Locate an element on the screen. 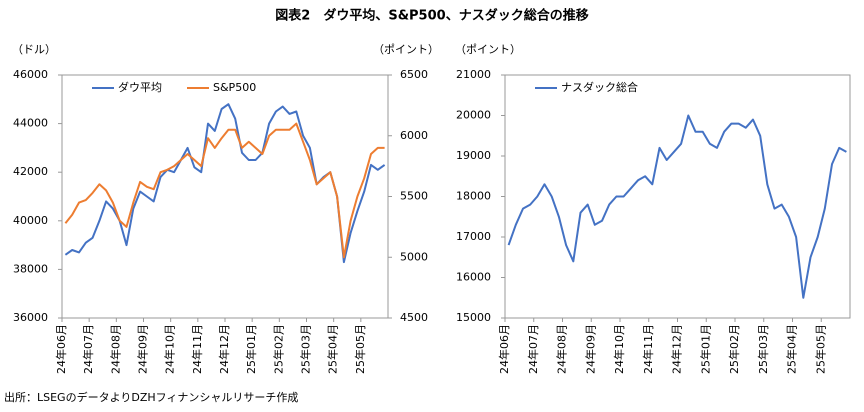 This screenshot has height=412, width=864. legend-label: S&P500 is located at coordinates (234, 87).